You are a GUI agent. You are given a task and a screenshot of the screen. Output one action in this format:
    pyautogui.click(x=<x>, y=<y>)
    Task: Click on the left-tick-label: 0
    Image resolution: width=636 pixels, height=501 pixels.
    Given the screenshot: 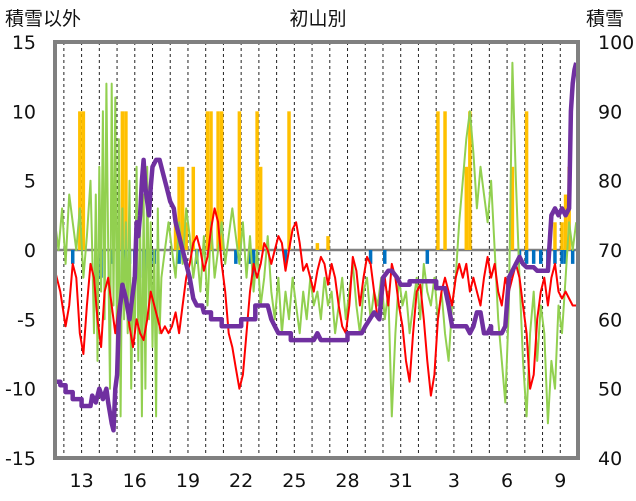 What is the action you would take?
    pyautogui.click(x=30, y=251)
    